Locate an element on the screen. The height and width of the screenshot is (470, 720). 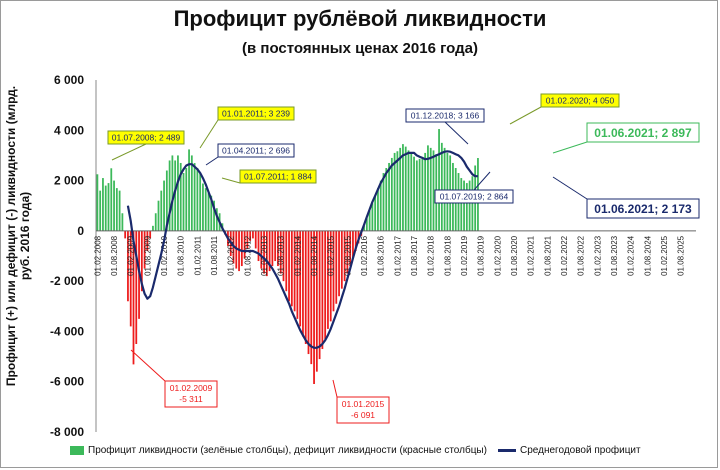
annotation-label: 01.12.2018; 3 166 is located at coordinates (445, 116).